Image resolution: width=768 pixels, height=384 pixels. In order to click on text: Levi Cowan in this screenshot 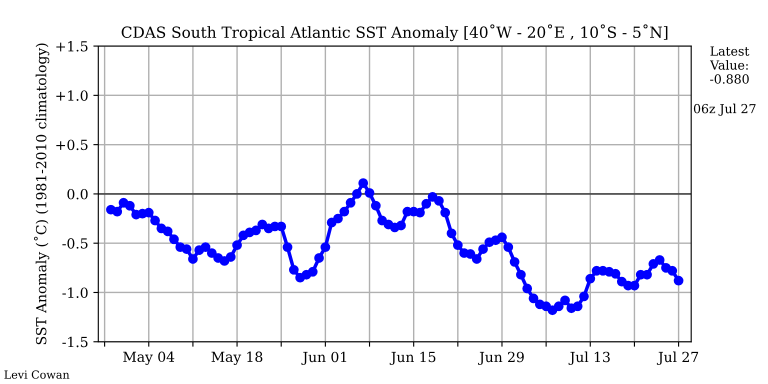, I will do `click(37, 374)`.